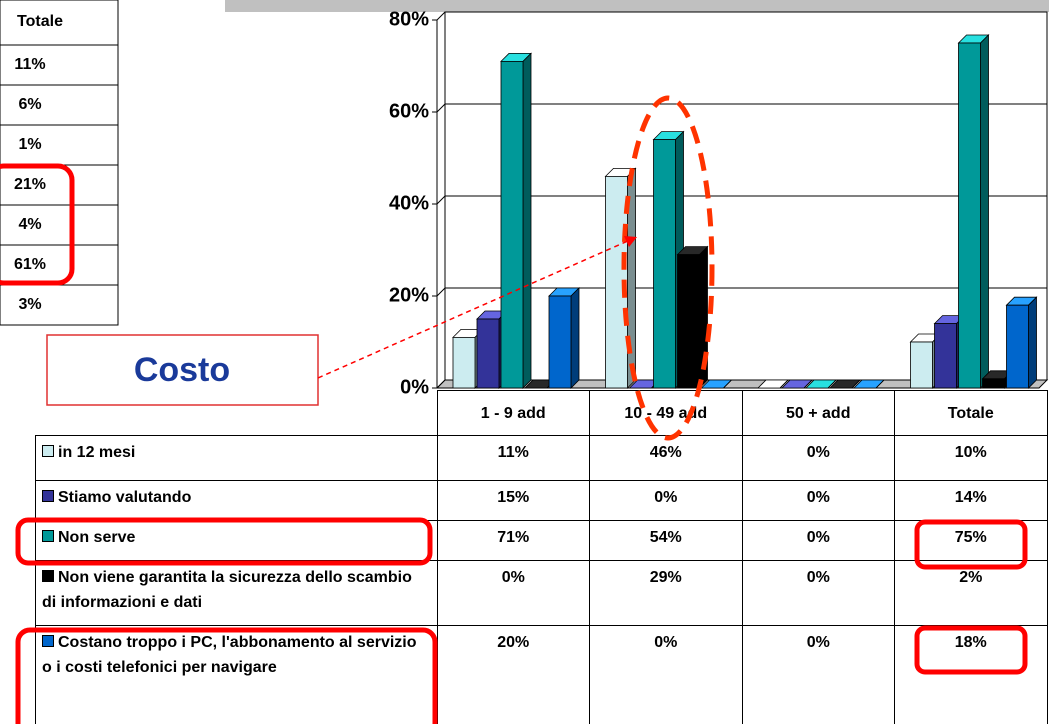 This screenshot has width=1049, height=724. Describe the element at coordinates (513, 458) in the screenshot. I see `value-label: 11%` at that location.